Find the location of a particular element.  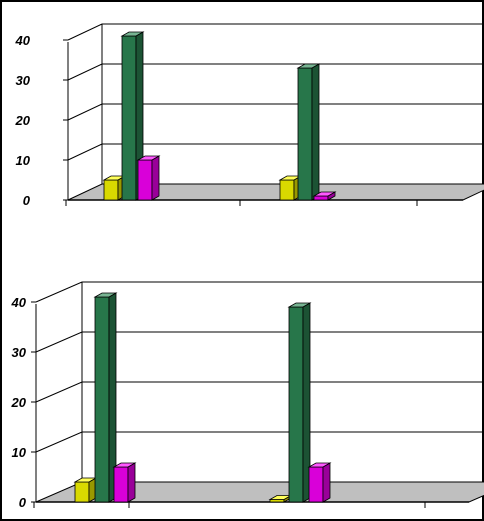

bar-yellow-cat1 is located at coordinates (85, 490).